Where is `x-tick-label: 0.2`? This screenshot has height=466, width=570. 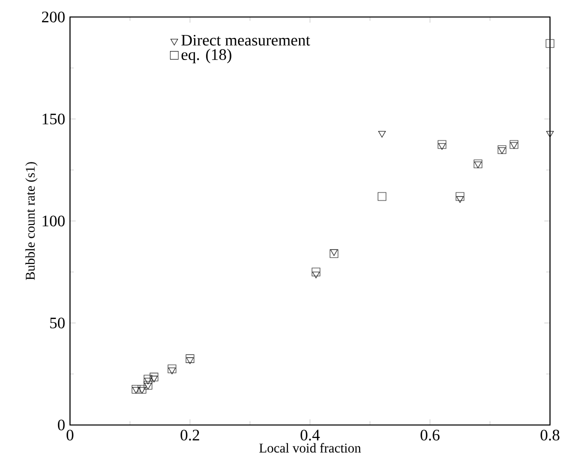 x-tick-label: 0.2 is located at coordinates (190, 435).